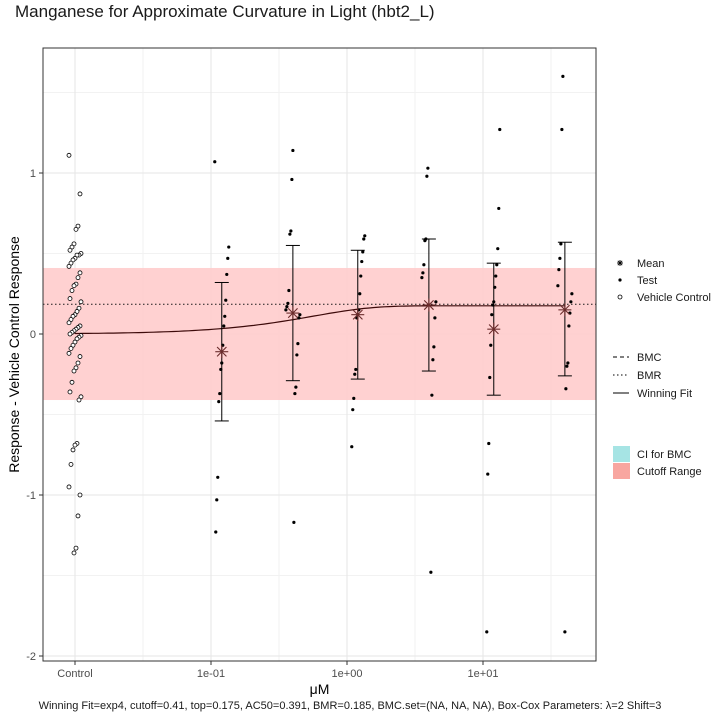  What do you see at coordinates (320, 689) in the screenshot?
I see `x-axis-title: μM` at bounding box center [320, 689].